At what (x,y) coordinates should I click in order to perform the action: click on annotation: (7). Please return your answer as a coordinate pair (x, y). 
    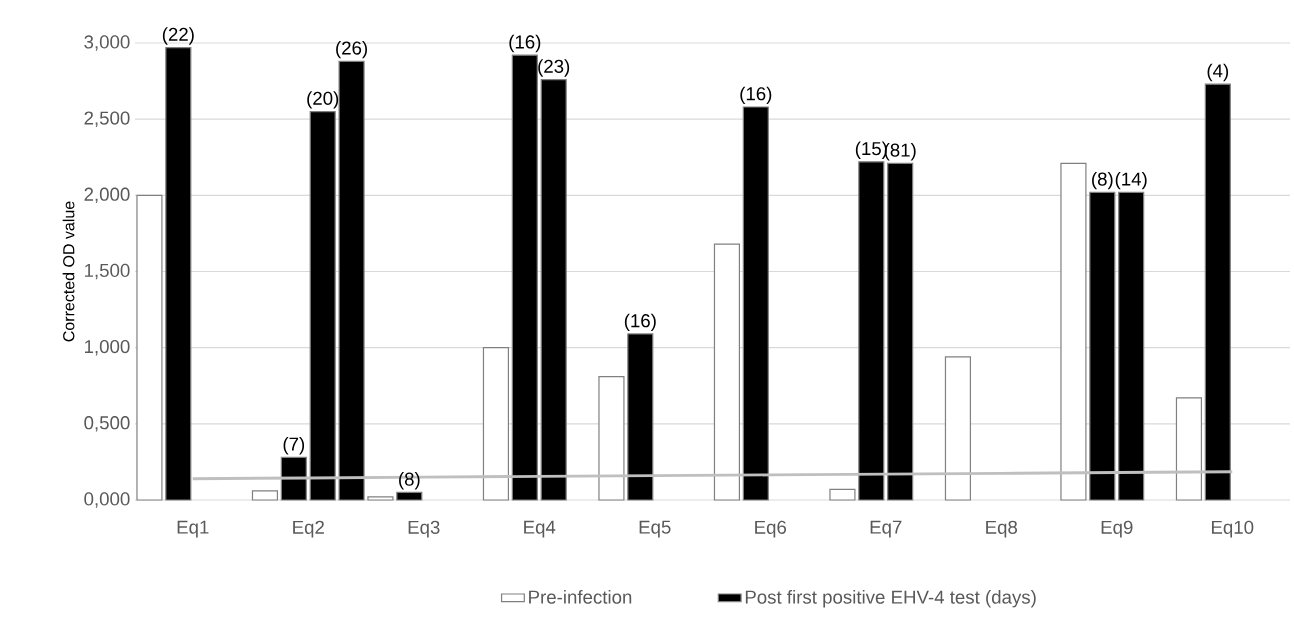
    Looking at the image, I should click on (294, 446).